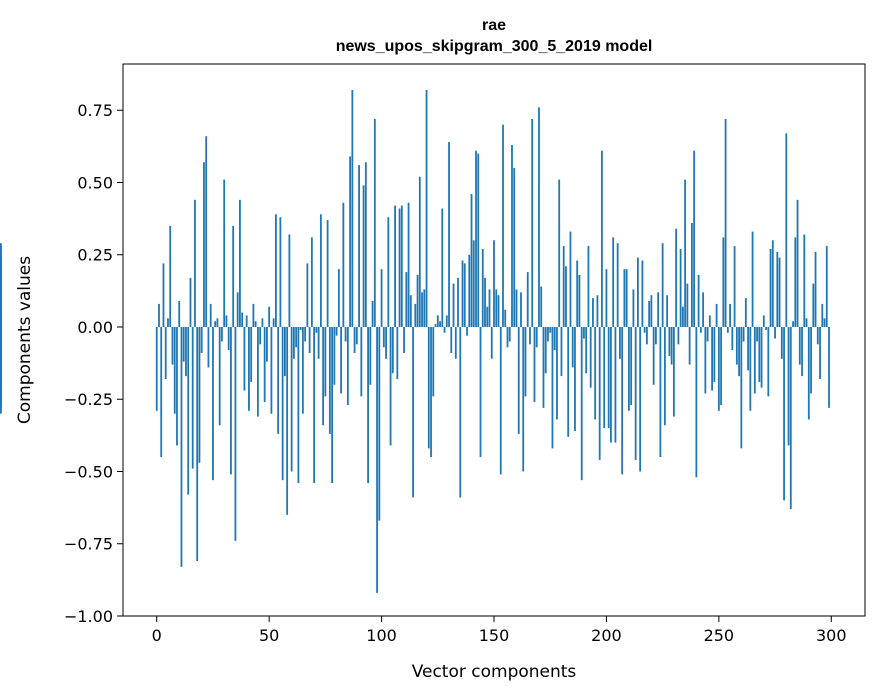  What do you see at coordinates (494, 25) in the screenshot?
I see `chart-title: rae` at bounding box center [494, 25].